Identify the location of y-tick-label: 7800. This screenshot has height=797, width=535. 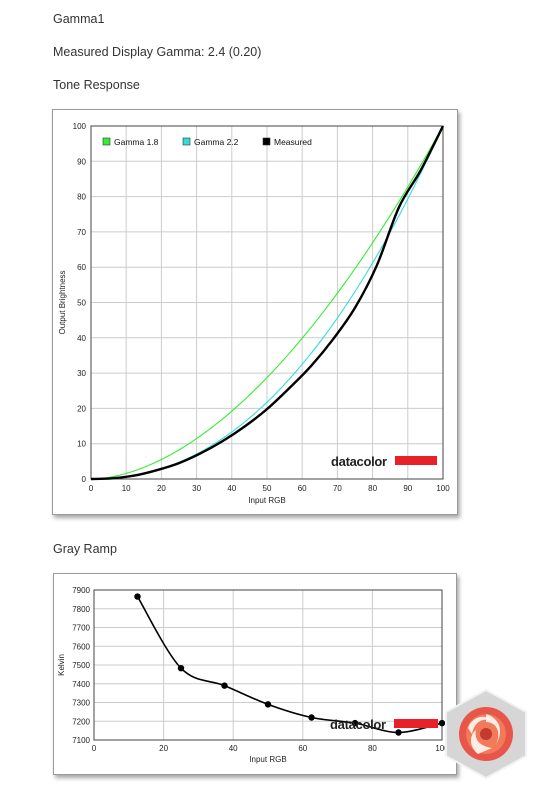
(81, 609).